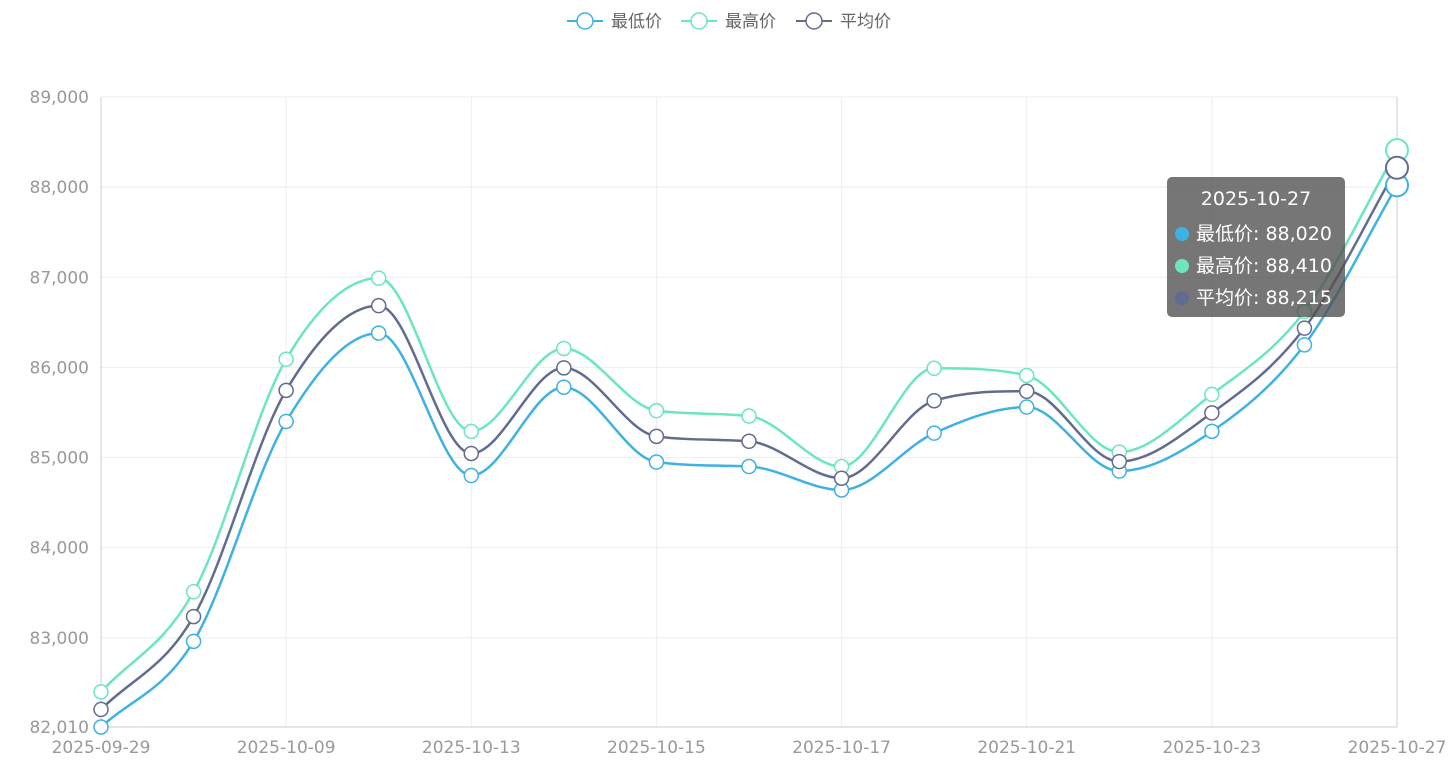 The image size is (1451, 768). I want to click on tooltip-dot-low, so click(1182, 234).